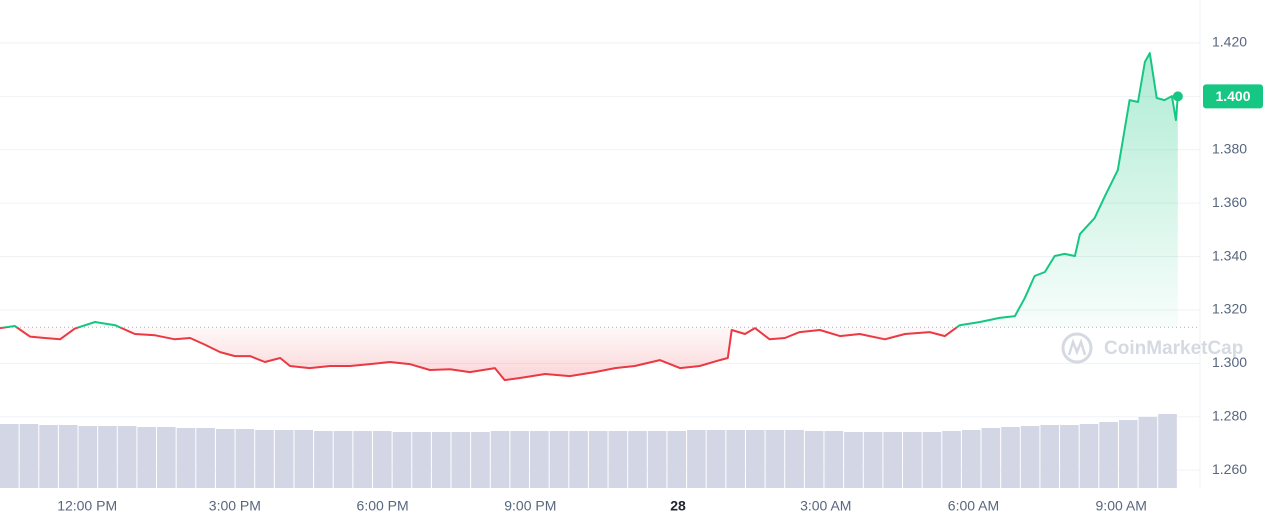  I want to click on price-tag, so click(1233, 96).